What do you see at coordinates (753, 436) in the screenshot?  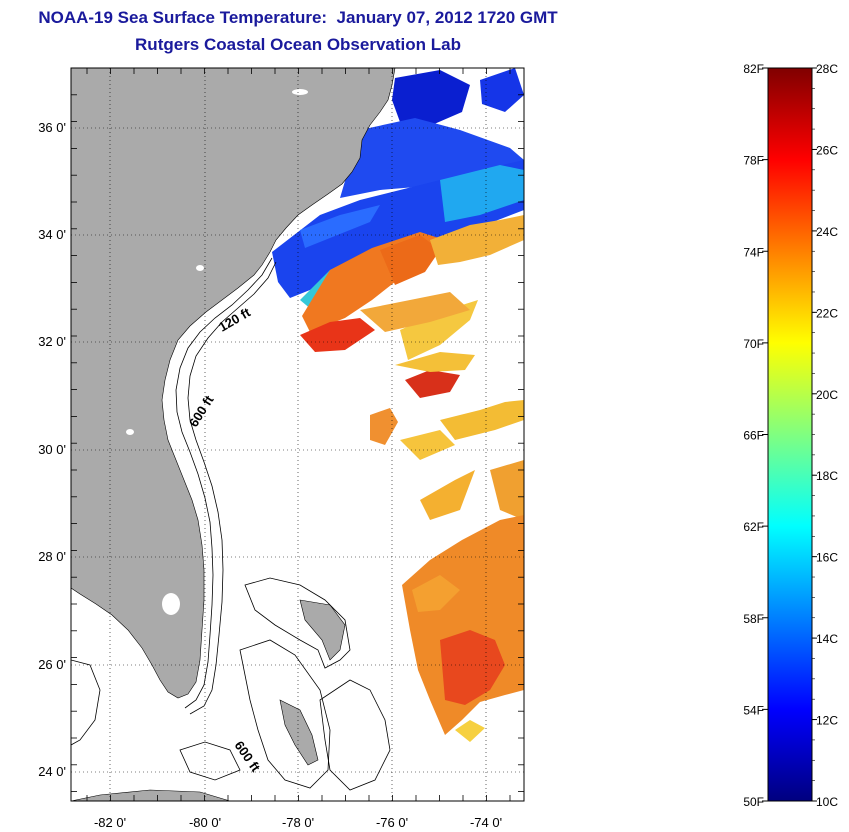 I see `colorbar-fahrenheit-label: 66F` at bounding box center [753, 436].